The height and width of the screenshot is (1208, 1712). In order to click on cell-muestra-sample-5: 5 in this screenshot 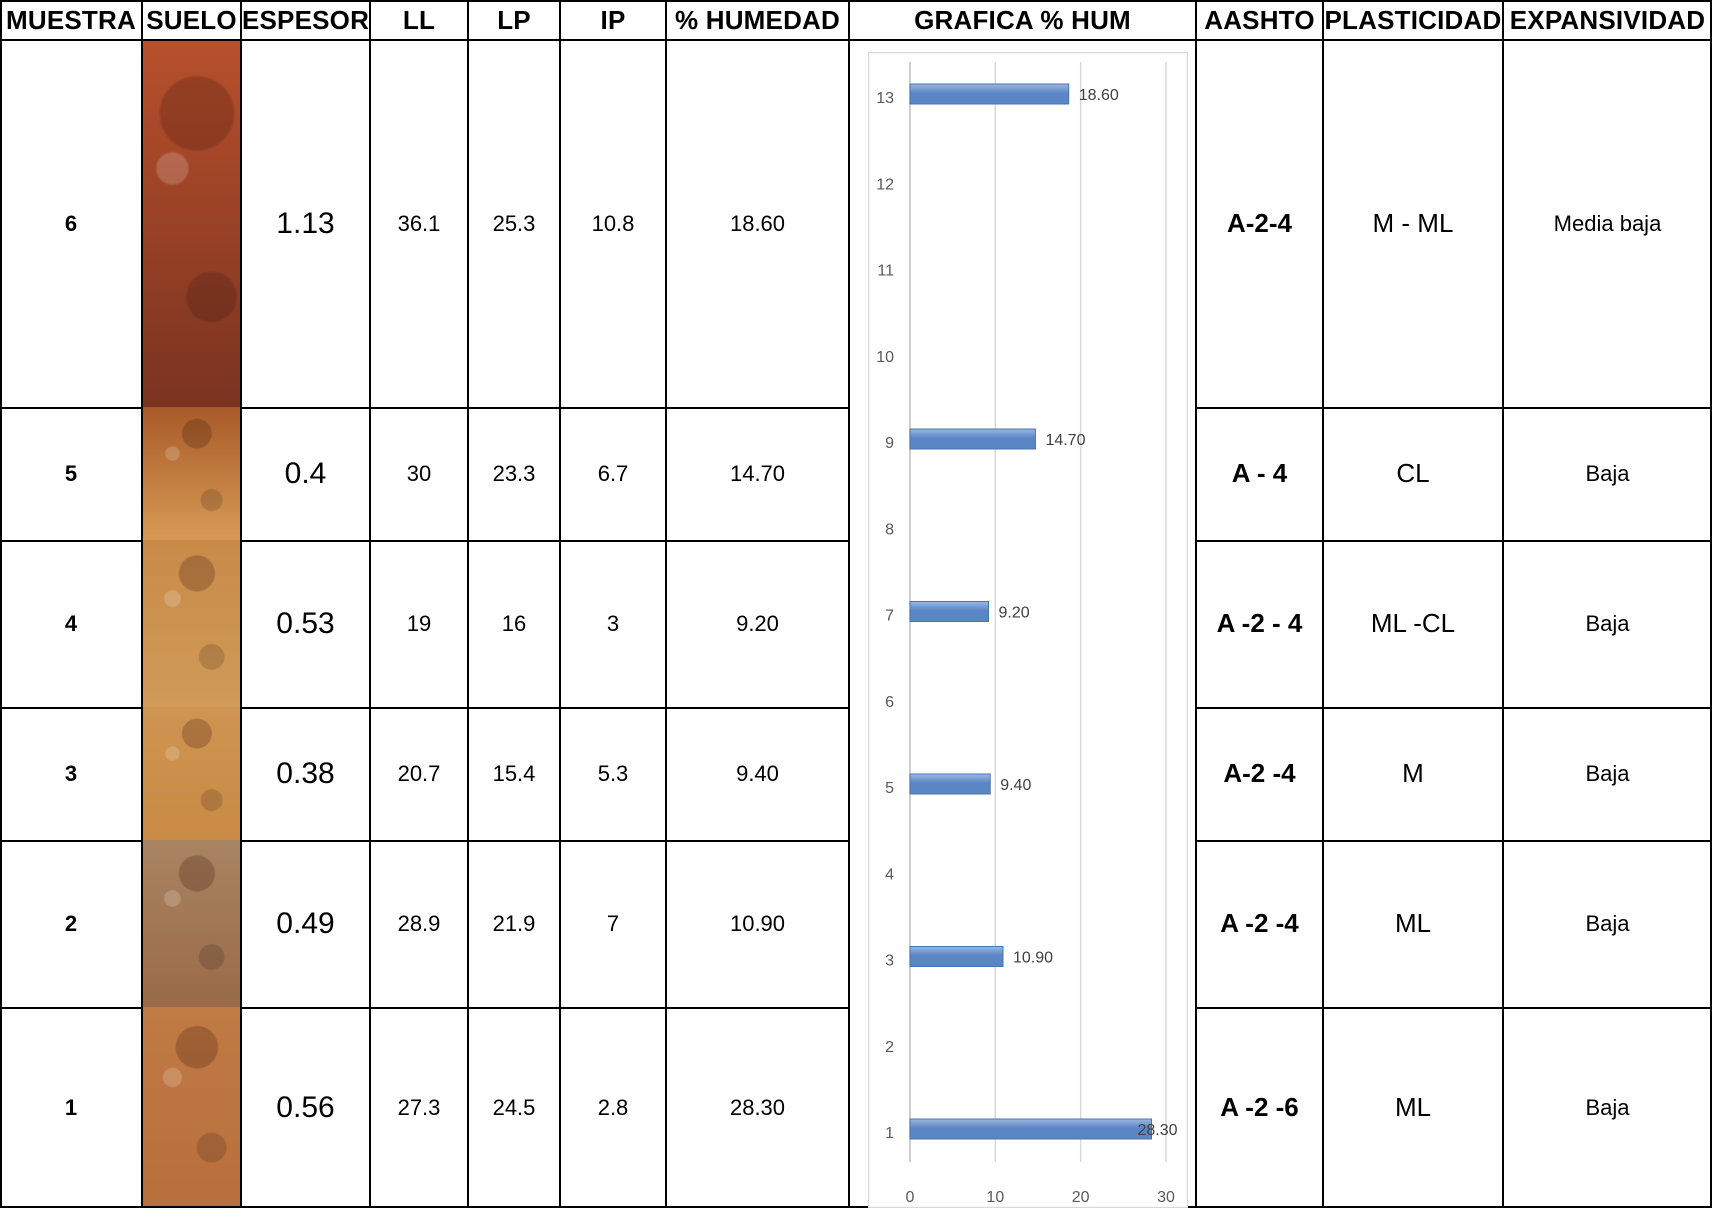, I will do `click(71, 473)`.